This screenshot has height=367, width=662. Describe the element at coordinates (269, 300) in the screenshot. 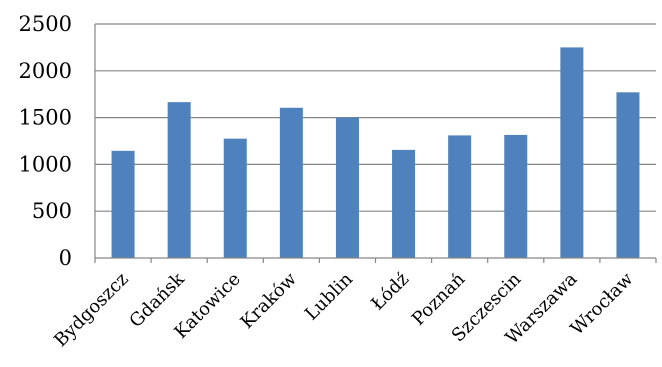

I see `x-tick-label: Kraków` at that location.